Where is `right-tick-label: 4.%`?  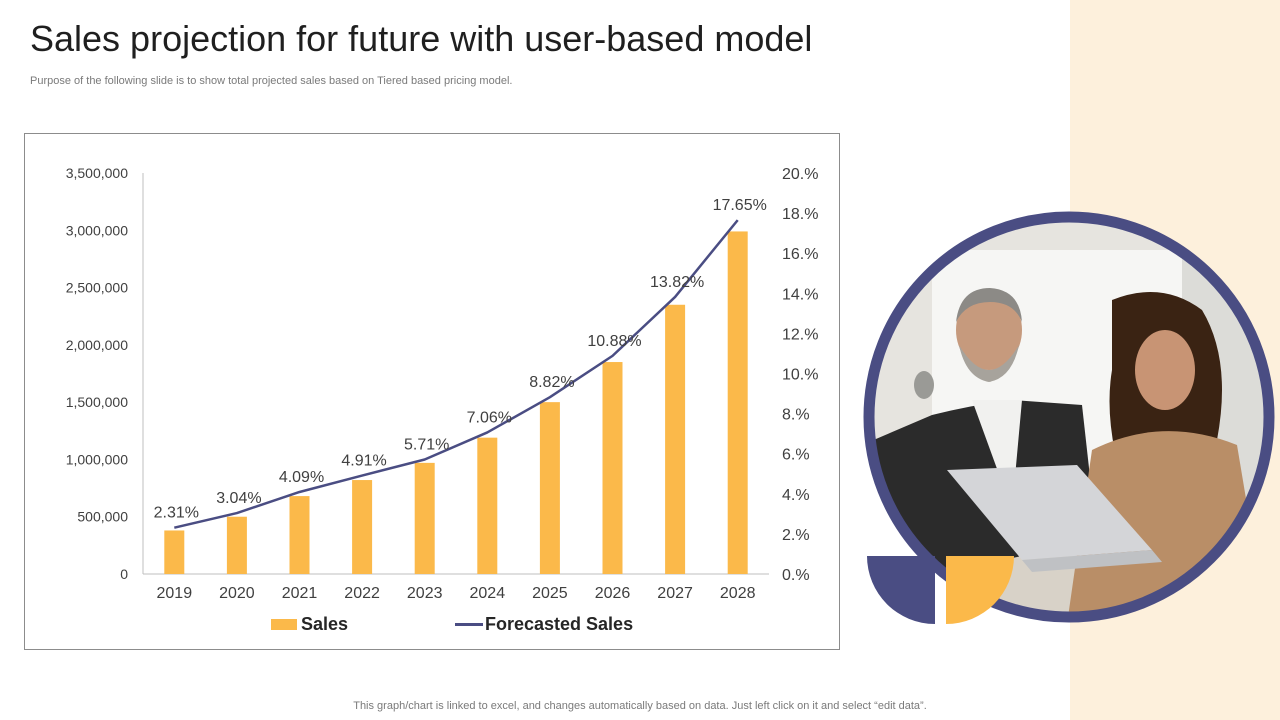 right-tick-label: 4.% is located at coordinates (796, 495).